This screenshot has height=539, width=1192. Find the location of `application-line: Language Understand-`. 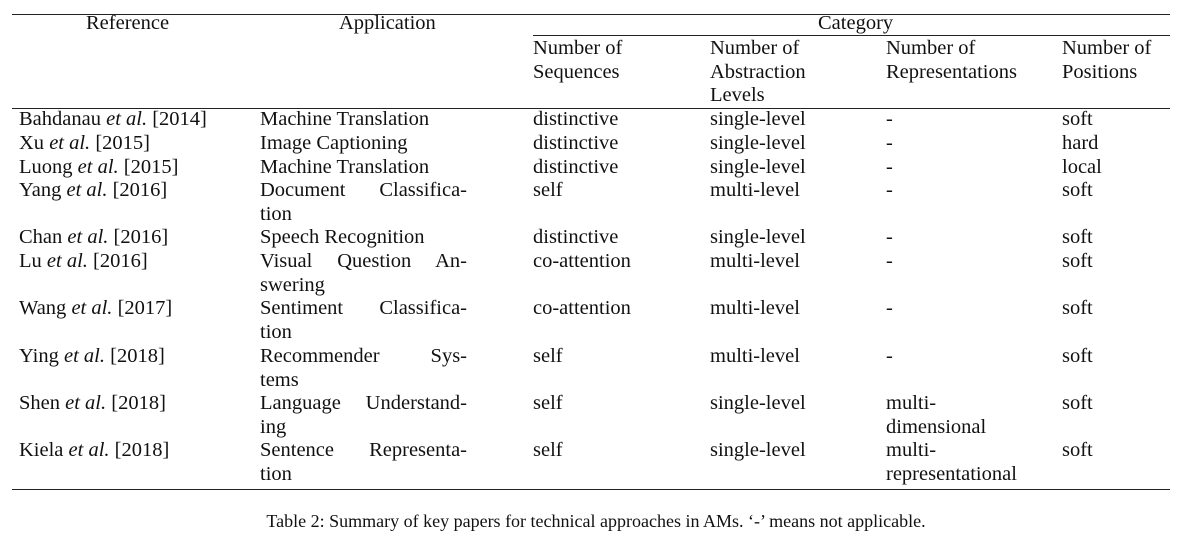

application-line: Language Understand- is located at coordinates (363, 403).